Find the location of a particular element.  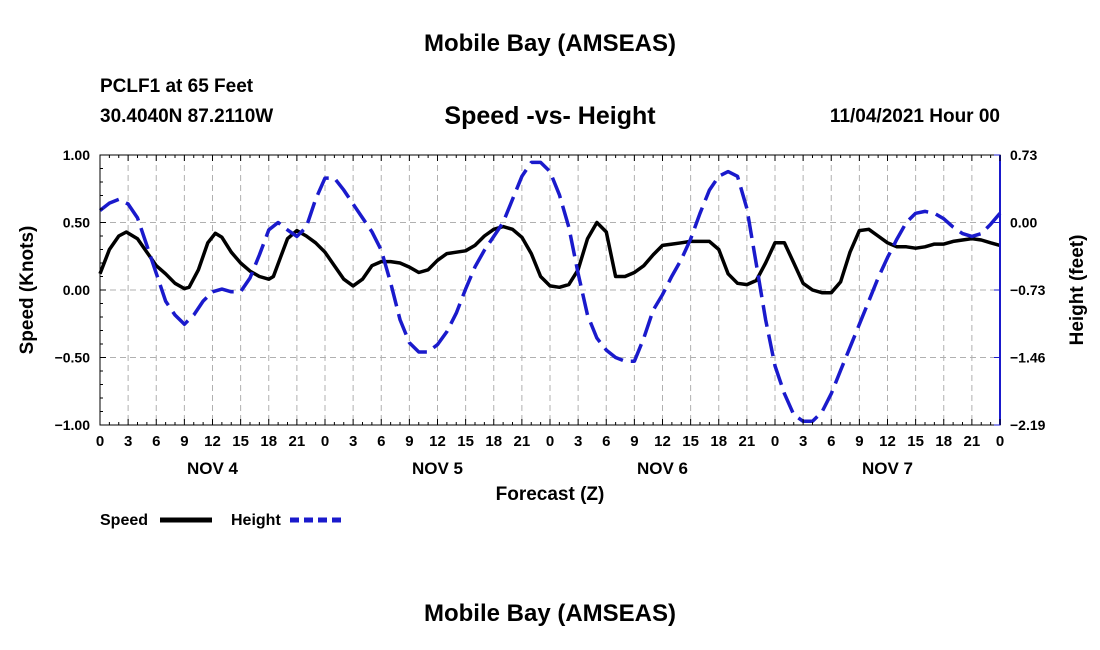

chart-subtitle: Speed -vs- Height is located at coordinates (550, 116).